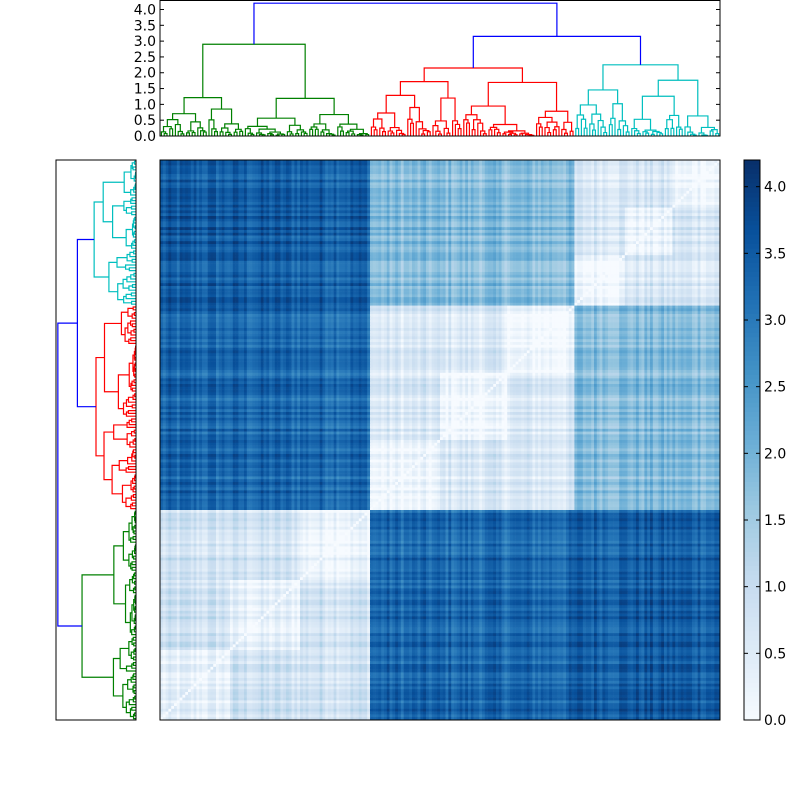  Describe the element at coordinates (427, 73) in the screenshot. I see `top-dendrogram-y-axis: 0.00.51.01.52.02.53.03.54.0` at that location.